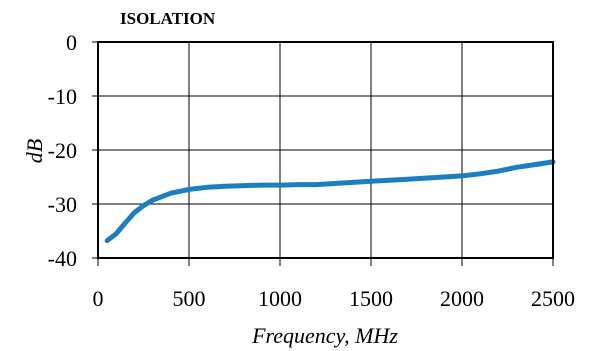  I want to click on x-axis-label: Frequency, MHz, so click(324, 335).